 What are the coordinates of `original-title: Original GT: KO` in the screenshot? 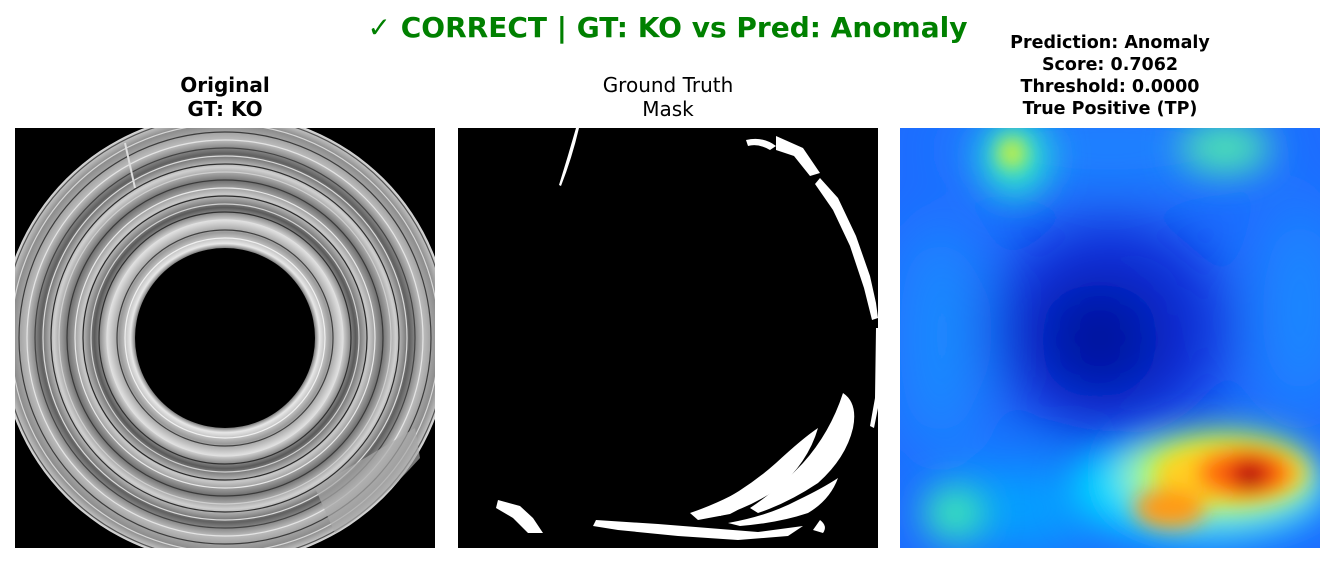 It's located at (225, 97).